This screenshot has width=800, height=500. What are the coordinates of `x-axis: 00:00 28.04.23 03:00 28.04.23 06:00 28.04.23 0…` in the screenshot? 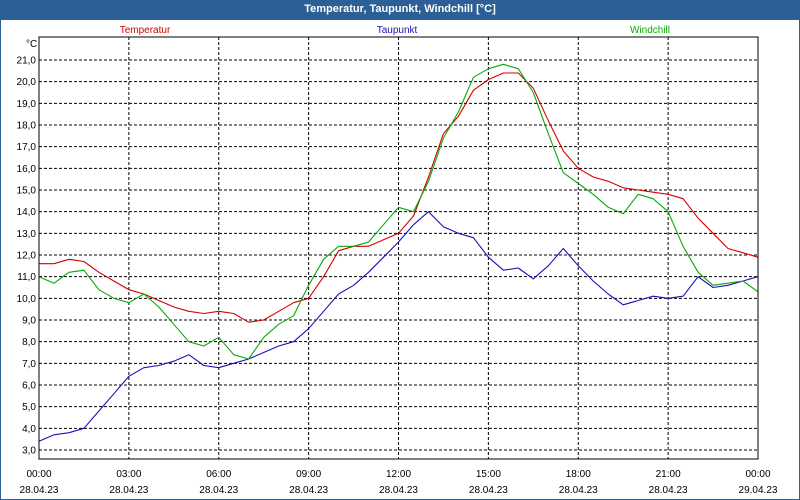 It's located at (399, 482).